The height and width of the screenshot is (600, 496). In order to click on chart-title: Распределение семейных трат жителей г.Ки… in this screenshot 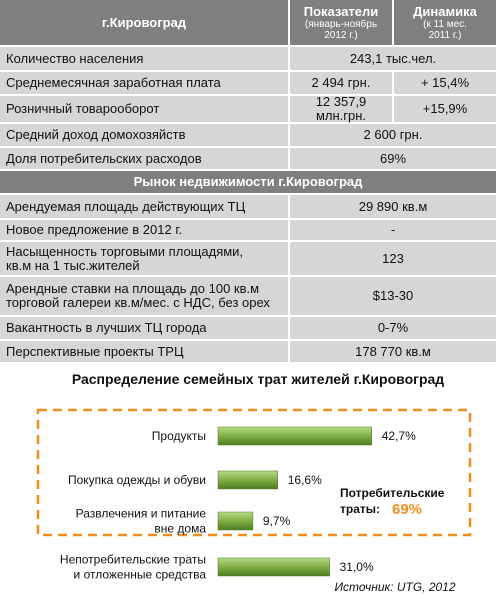, I will do `click(258, 379)`.